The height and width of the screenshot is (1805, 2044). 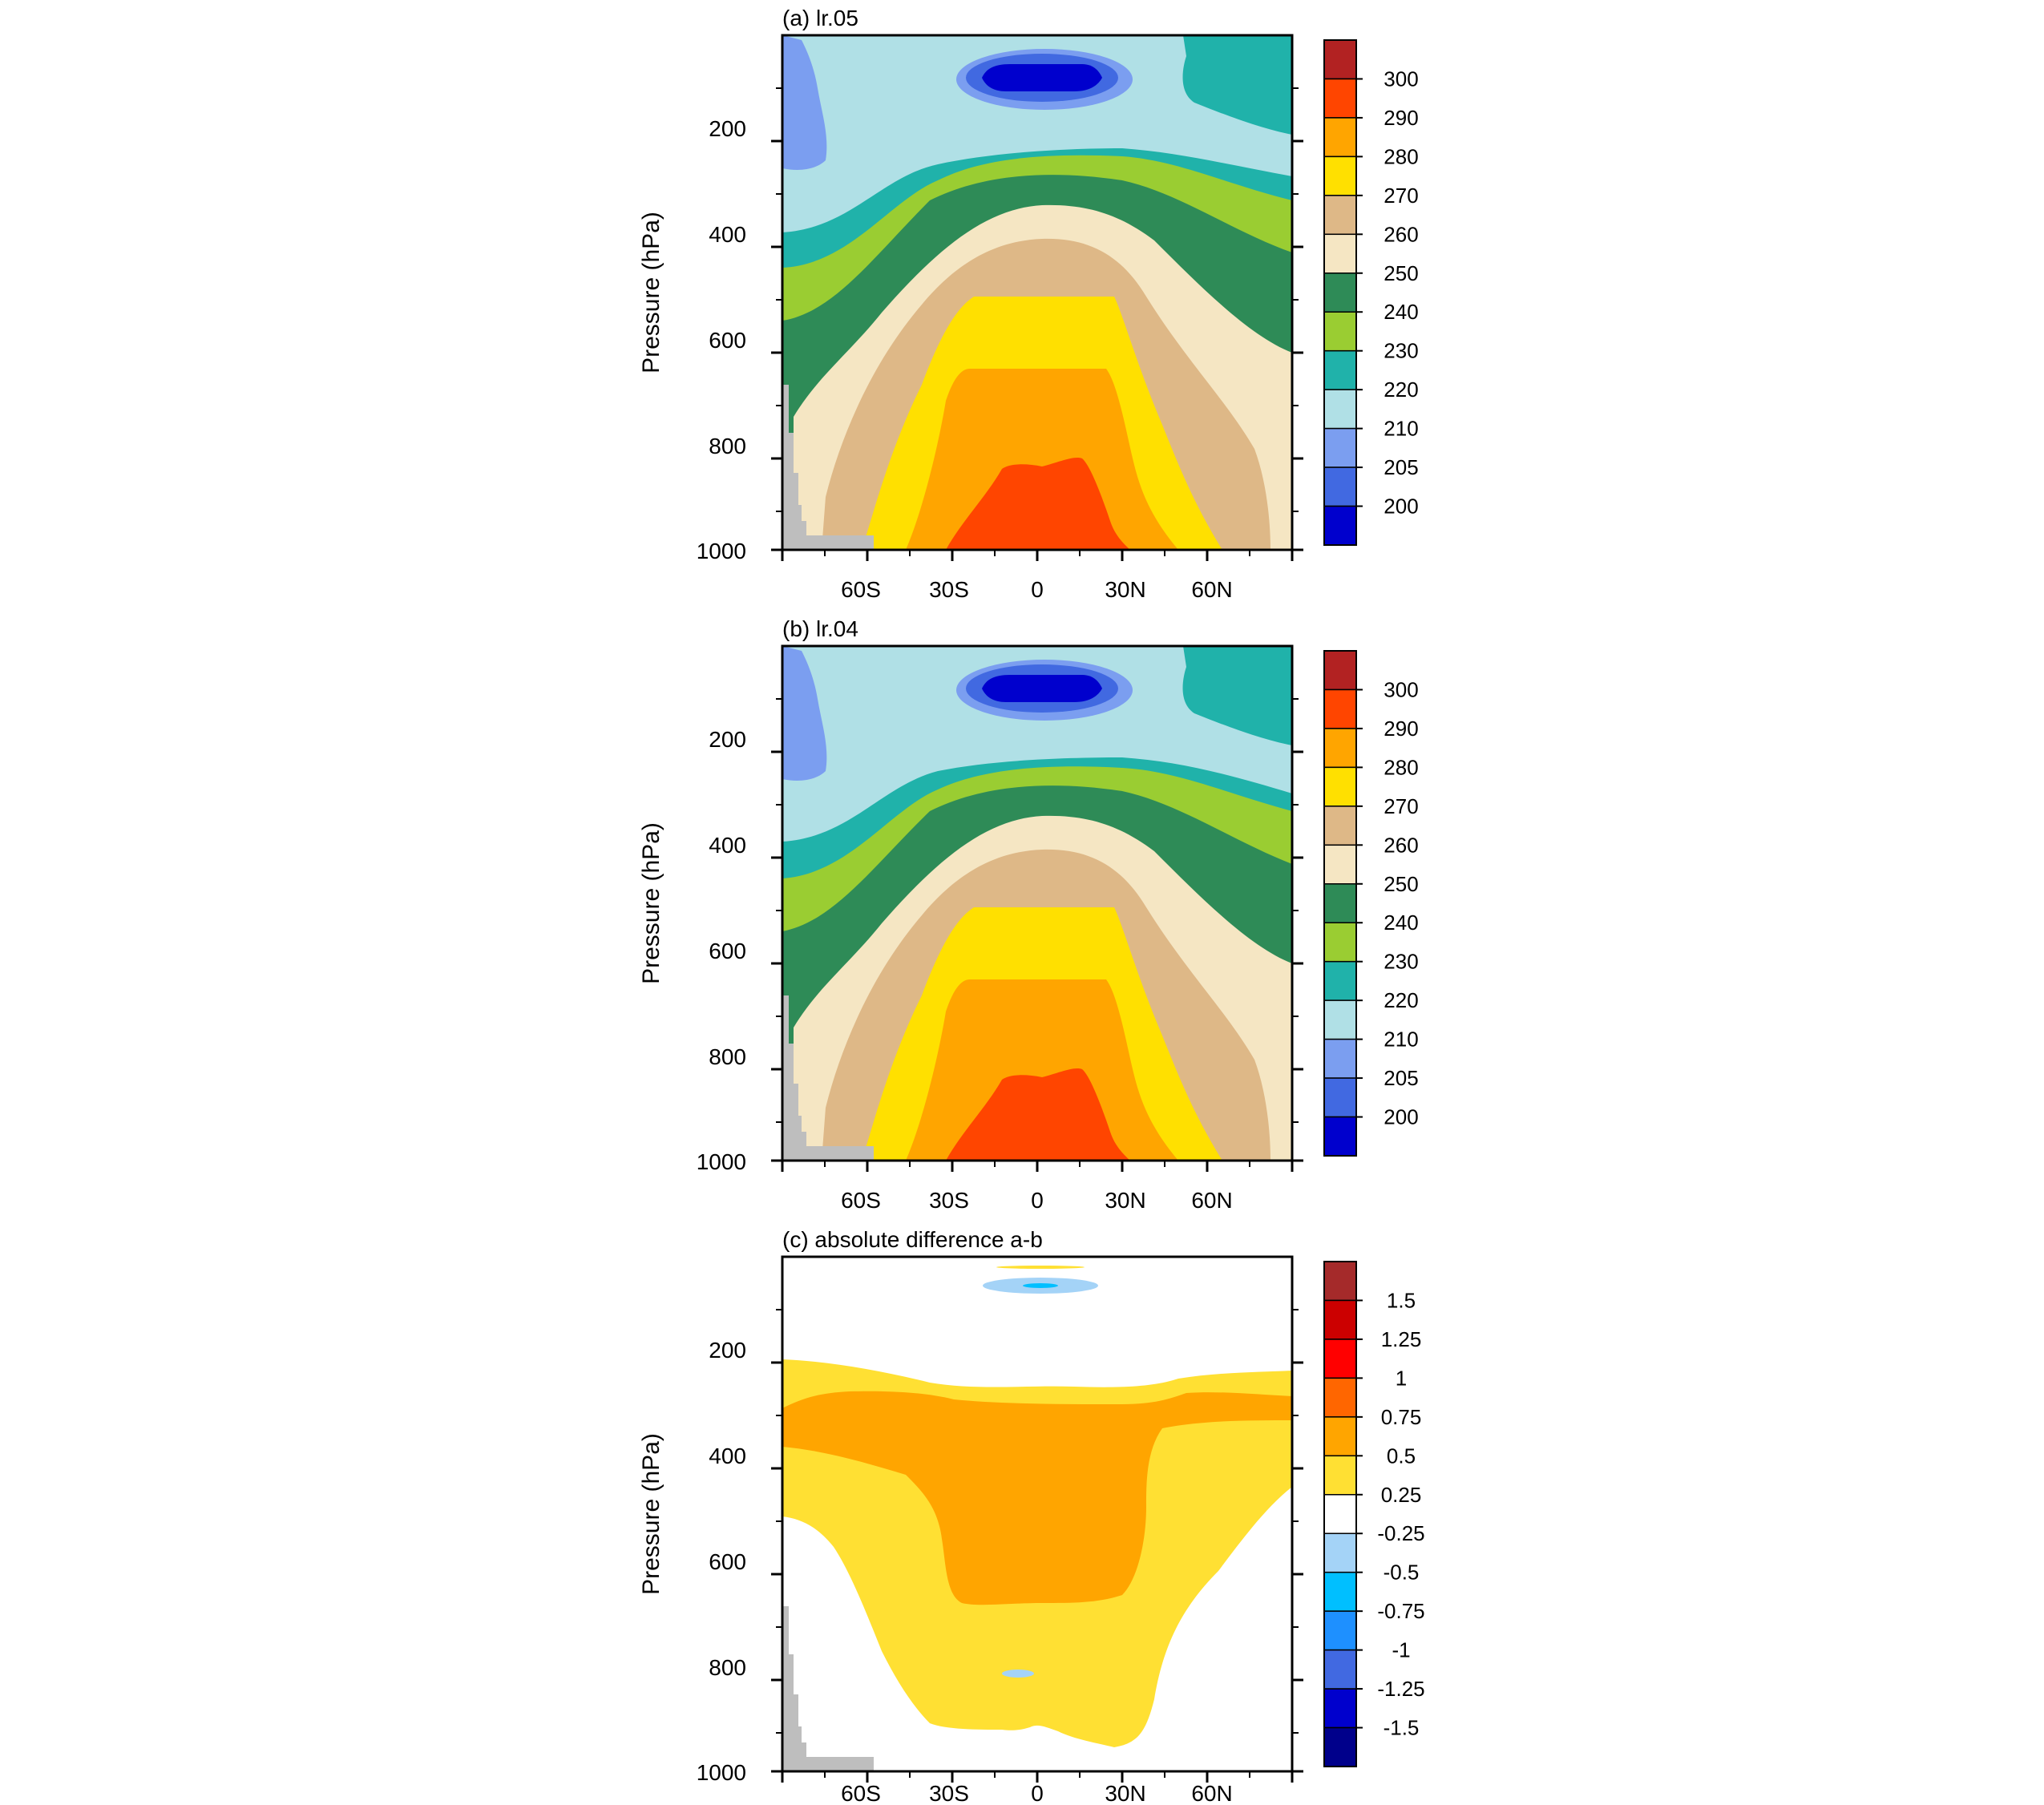 I want to click on x-tick-label: 60S, so click(x=861, y=1793).